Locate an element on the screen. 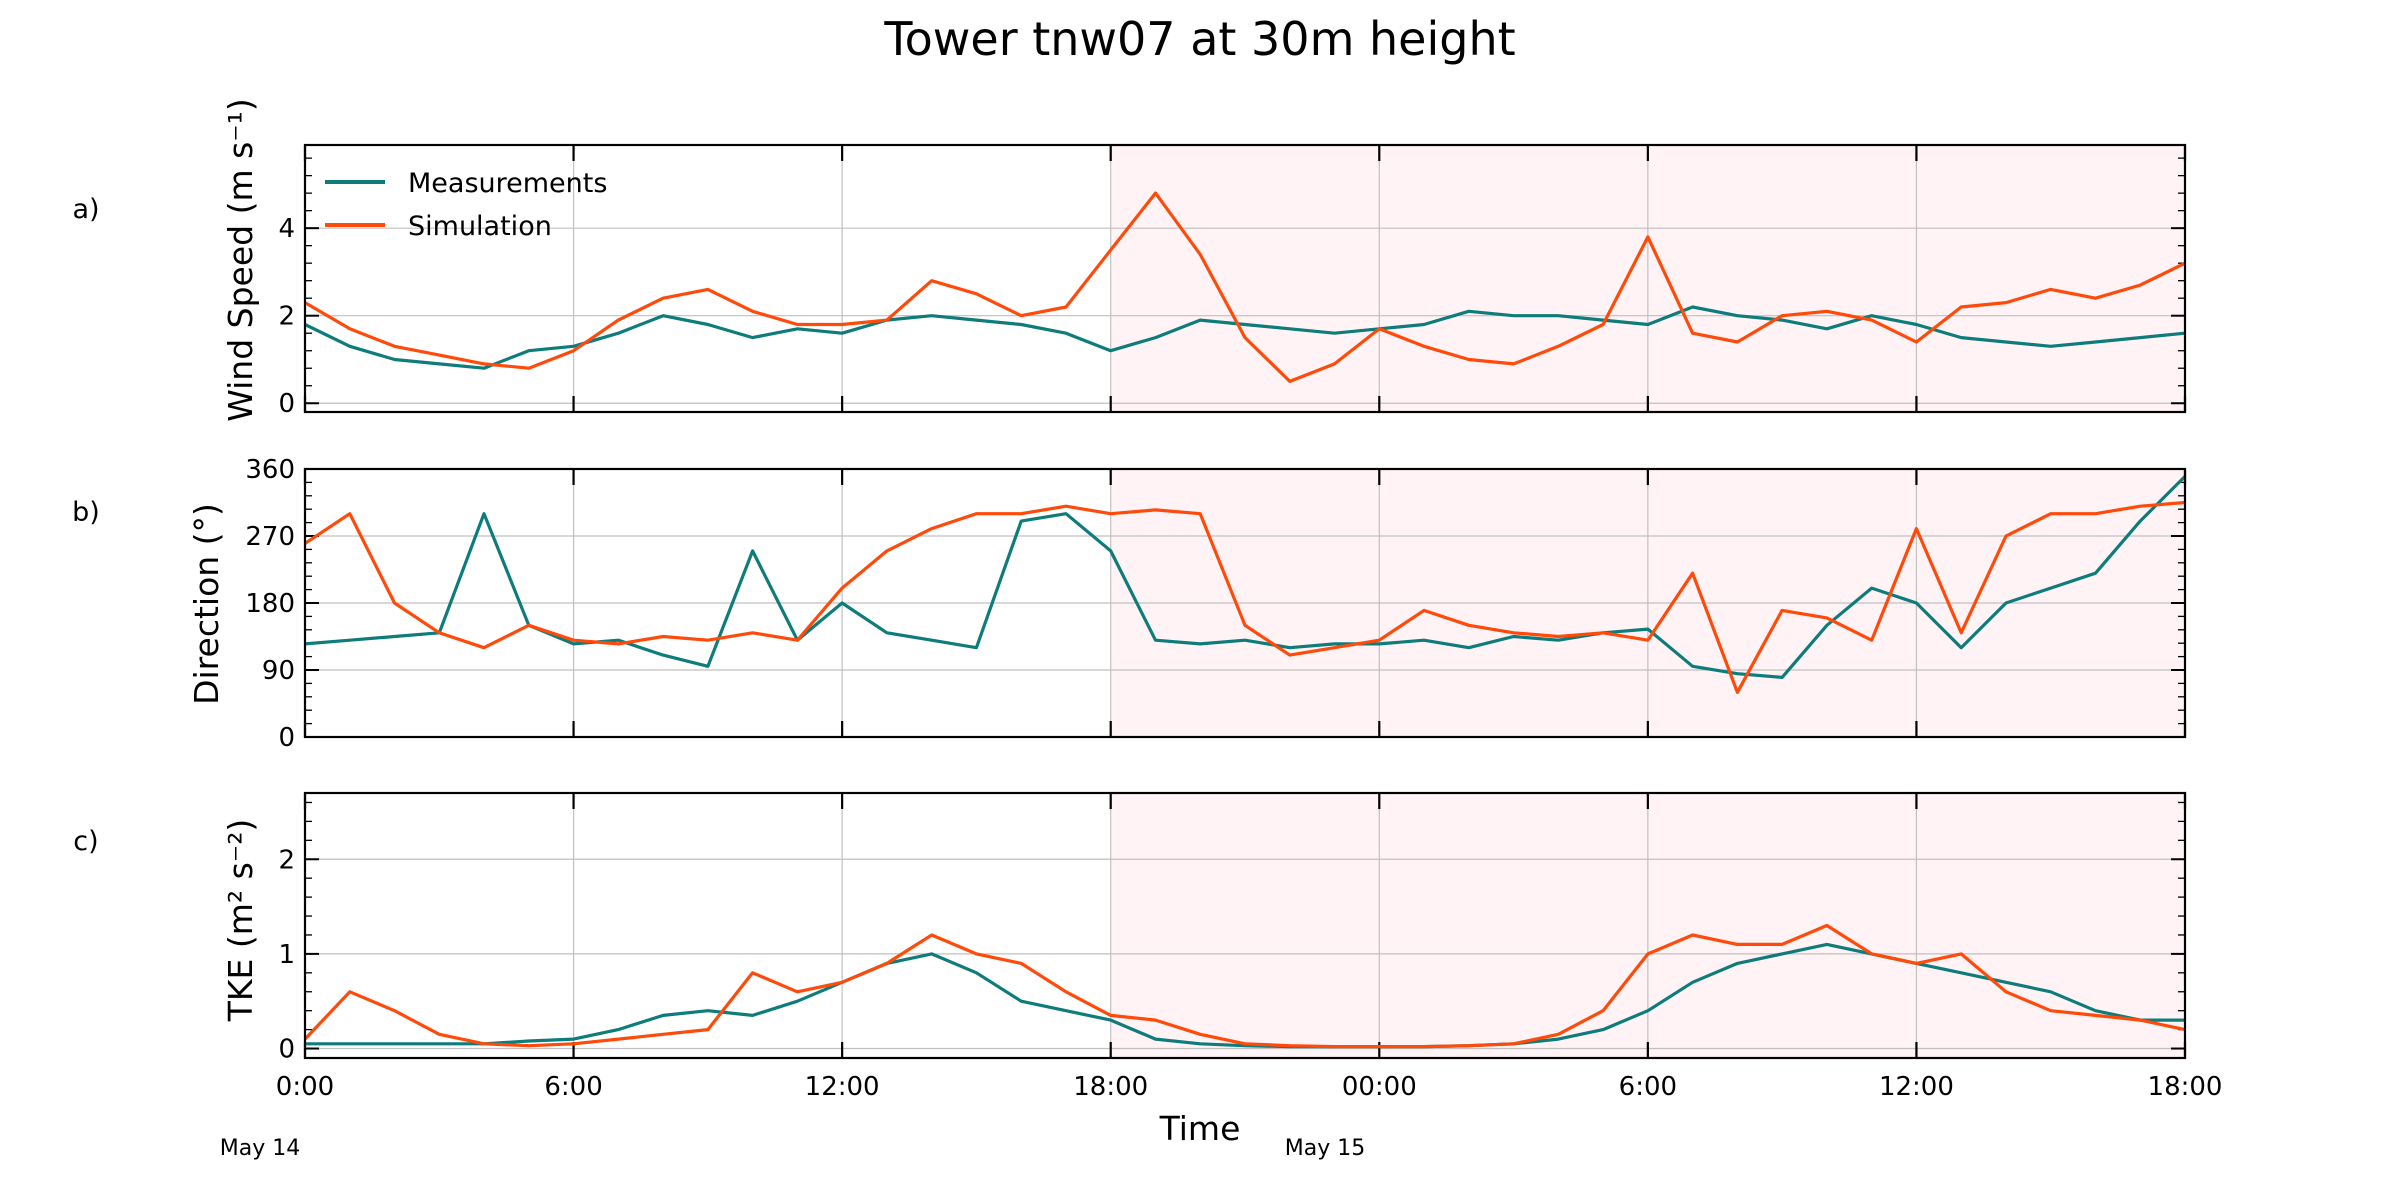 This screenshot has height=1200, width=2400. panel-label: a) is located at coordinates (85, 209).